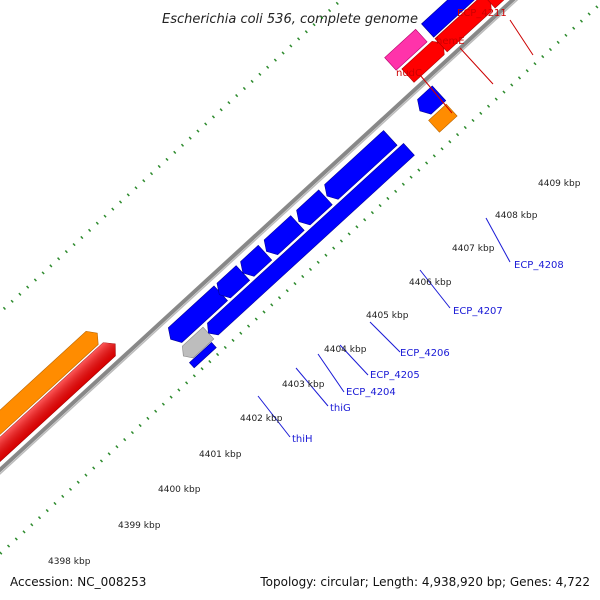 This screenshot has width=600, height=600. Describe the element at coordinates (482, 13) in the screenshot. I see `label-ECP_4211: ECP_4211` at that location.